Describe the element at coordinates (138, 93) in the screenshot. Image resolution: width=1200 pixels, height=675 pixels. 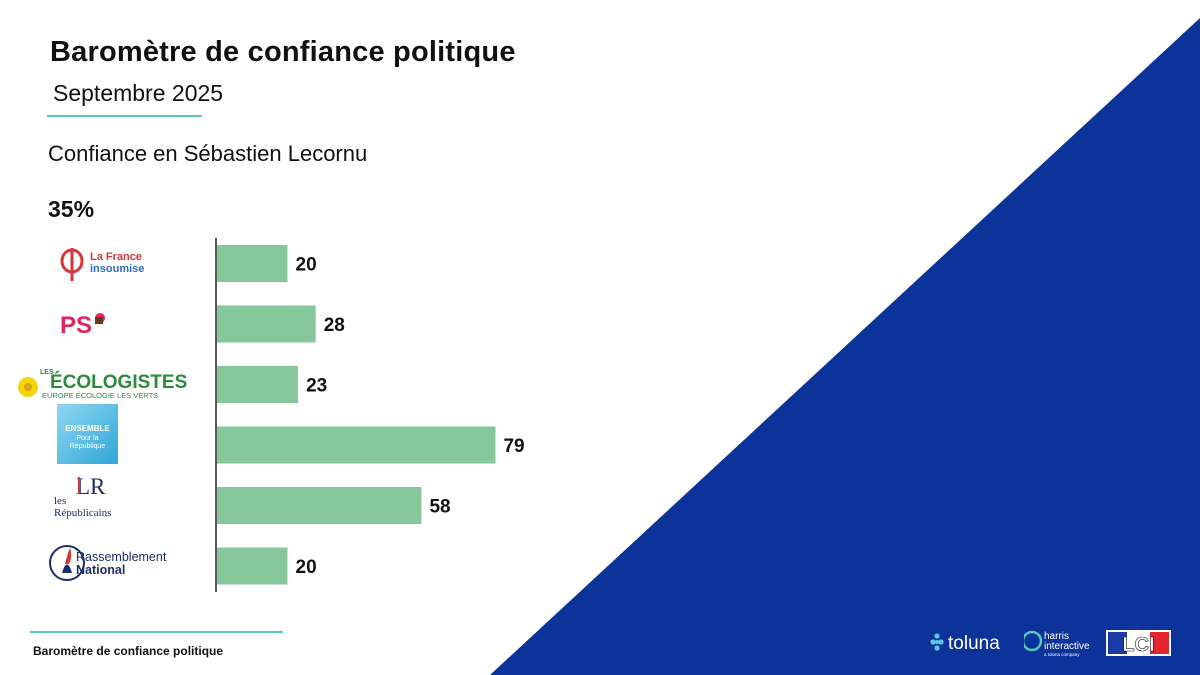
I see `page-subtitle: Septembre 2025` at that location.